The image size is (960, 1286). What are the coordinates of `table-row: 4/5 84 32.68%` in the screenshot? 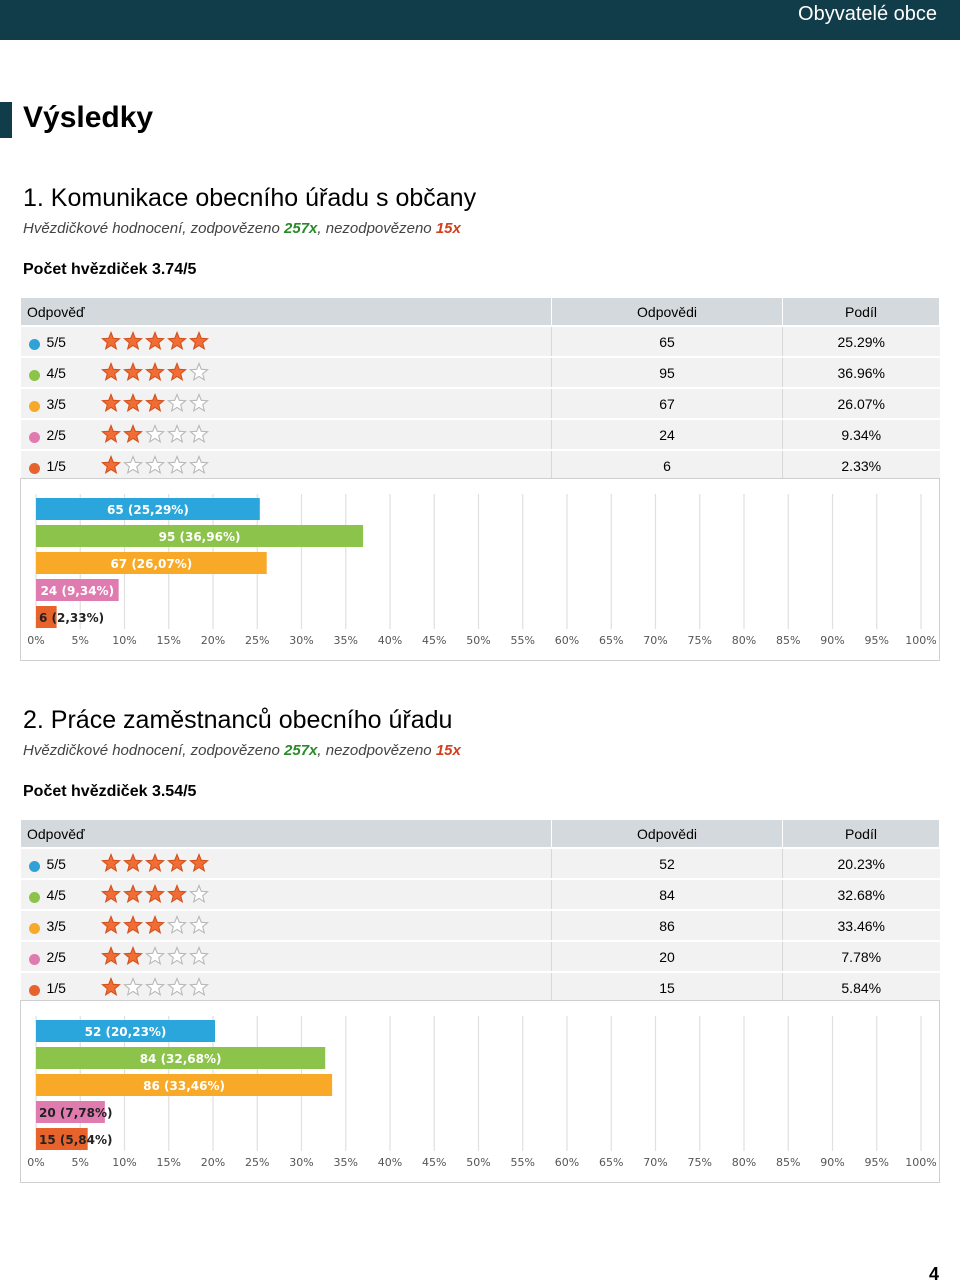 It's located at (480, 894).